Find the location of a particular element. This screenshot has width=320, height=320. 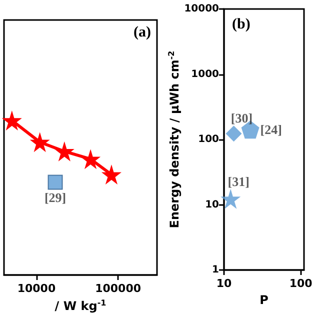

y-axis-title: Energy density / μWh cm-2 is located at coordinates (174, 139).